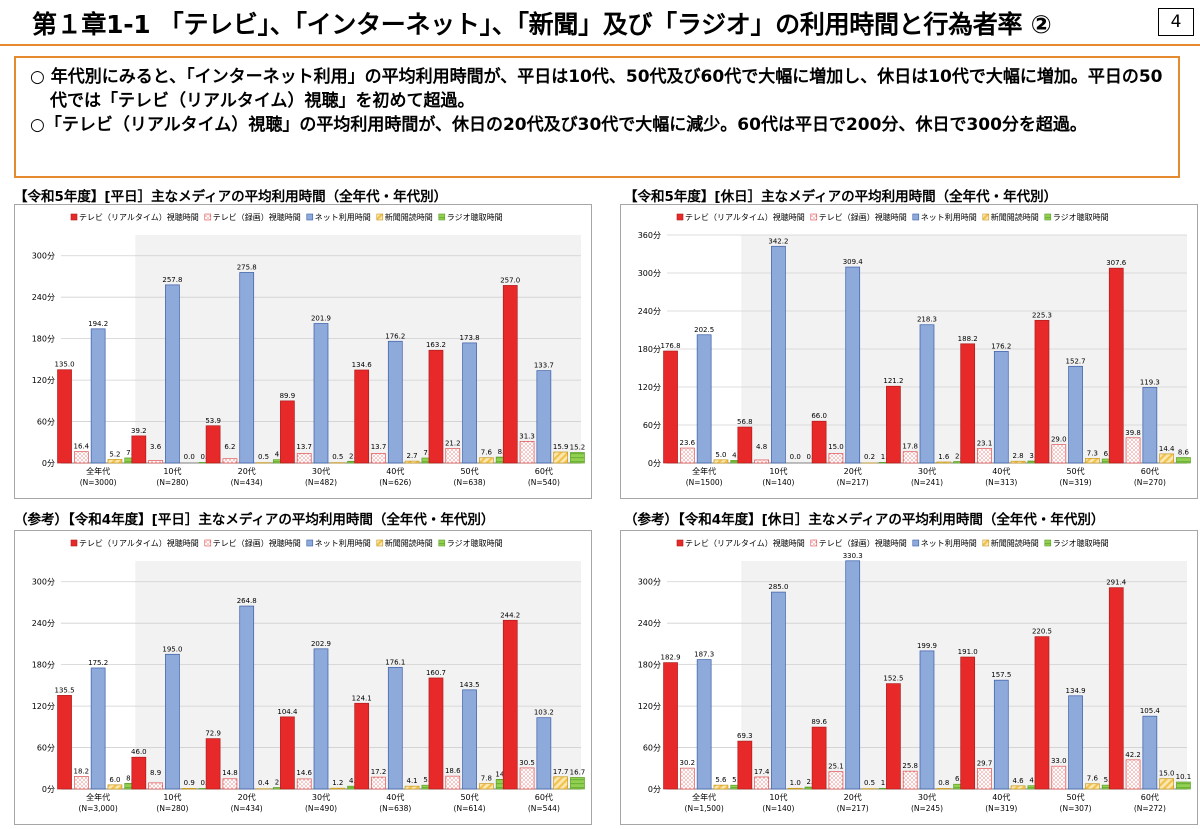  I want to click on data-label-tv-realtime: 307.6, so click(1116, 263).